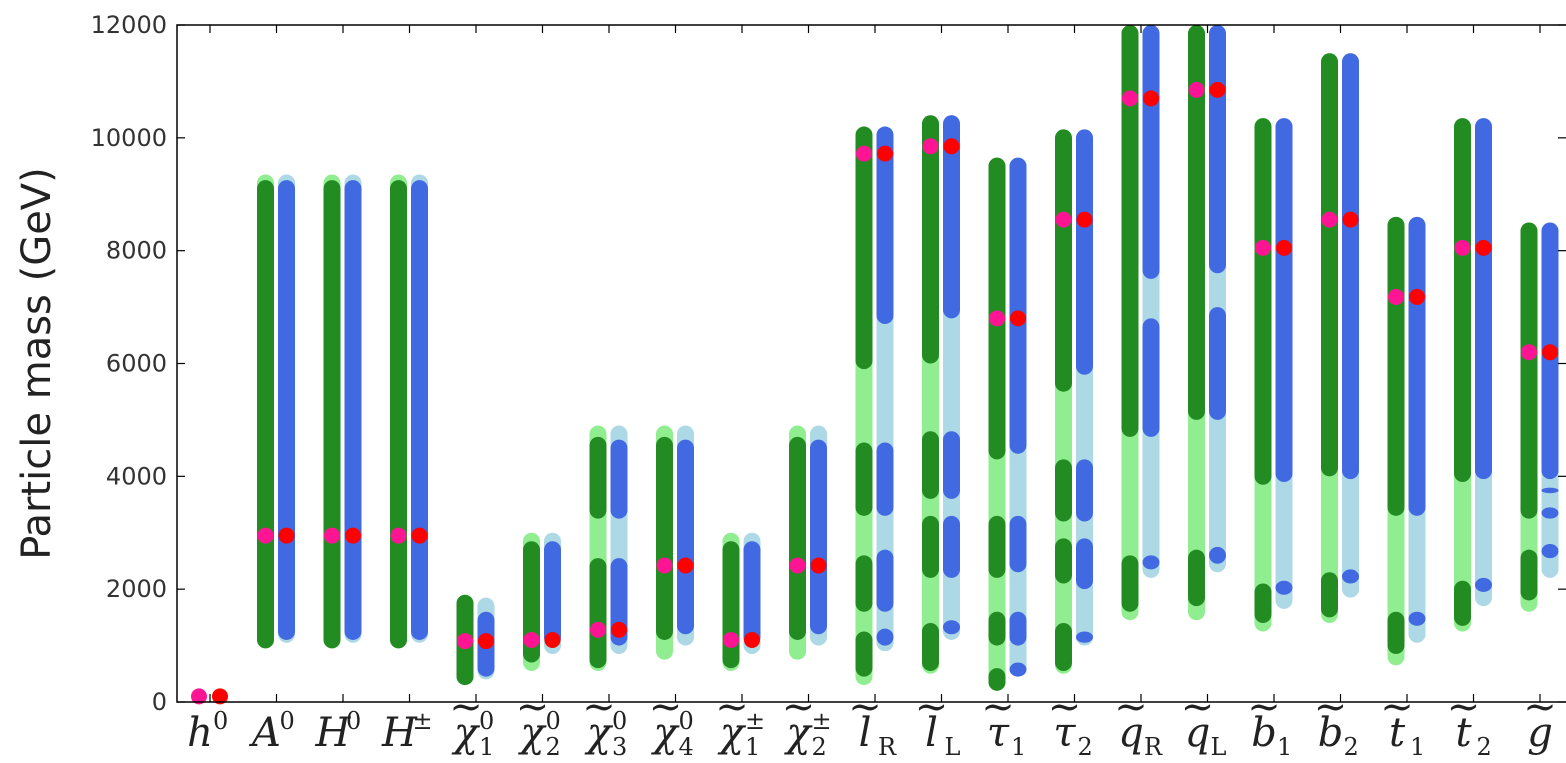 The image size is (1566, 763). What do you see at coordinates (136, 364) in the screenshot?
I see `y-tick-label: 6000` at bounding box center [136, 364].